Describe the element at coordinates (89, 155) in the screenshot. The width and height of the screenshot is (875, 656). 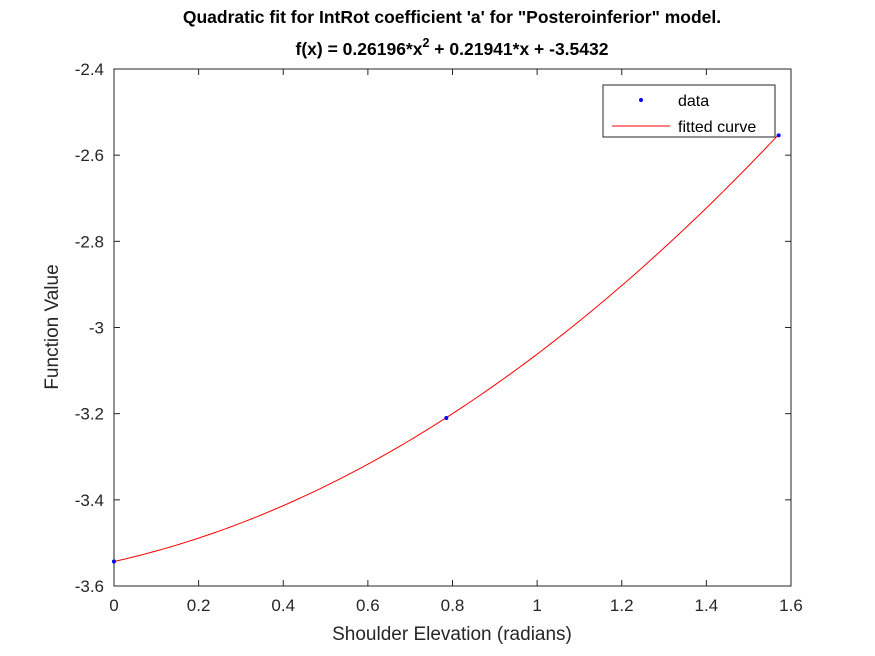
I see `y-tick-label: -2.6` at that location.